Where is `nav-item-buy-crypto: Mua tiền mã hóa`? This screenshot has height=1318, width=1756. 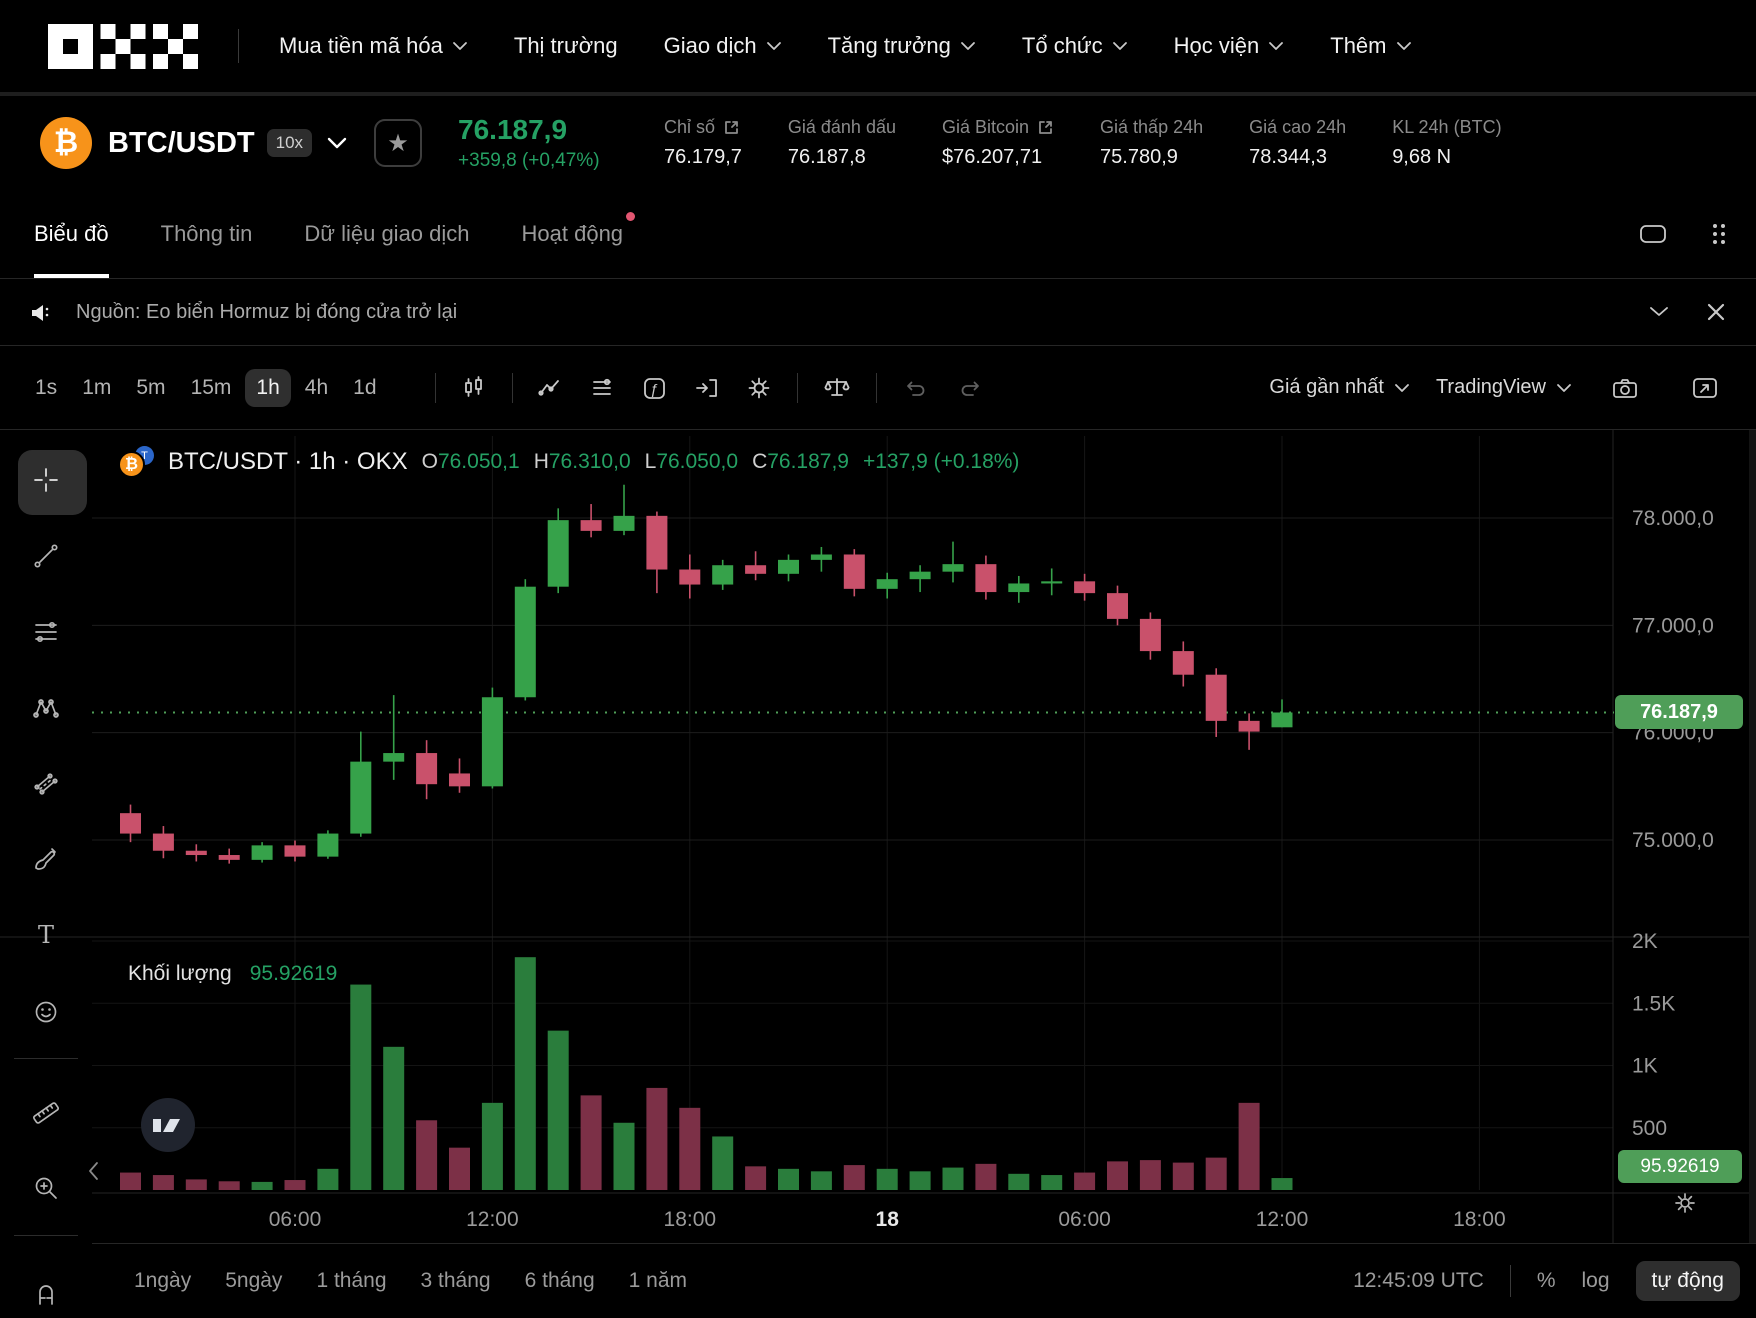 nav-item-buy-crypto: Mua tiền mã hóa is located at coordinates (373, 46).